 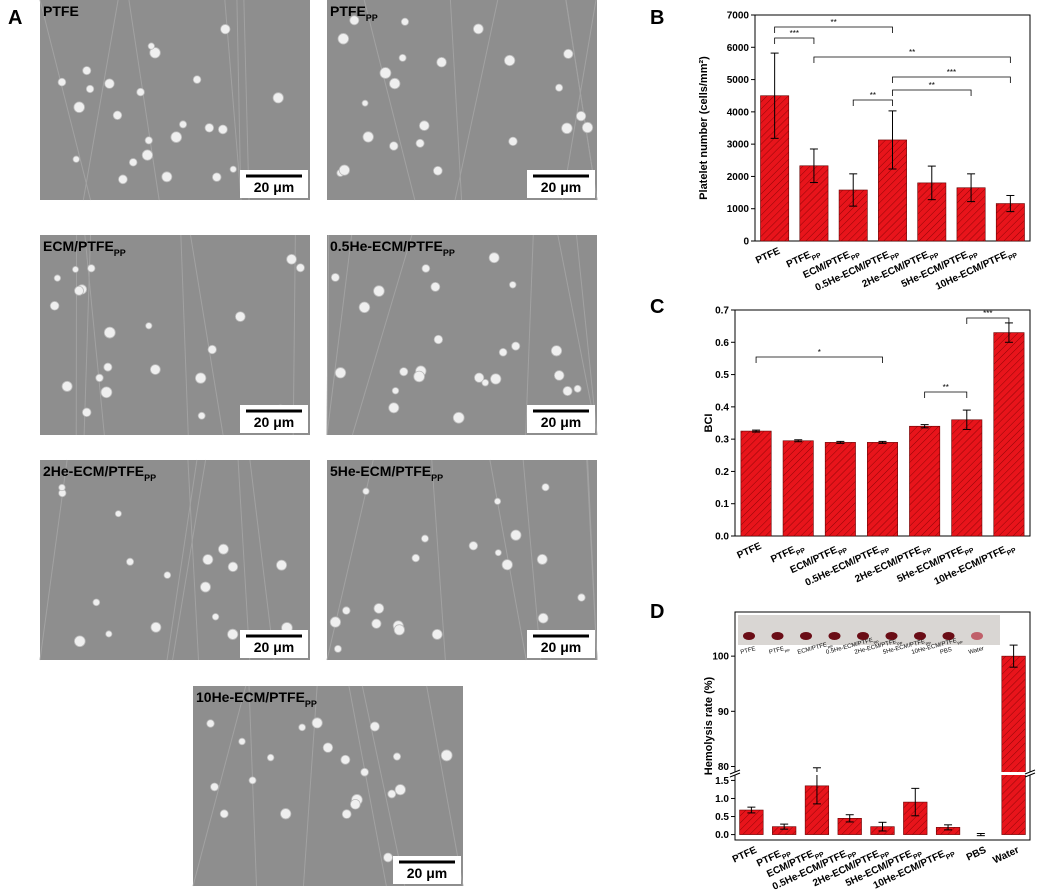 What do you see at coordinates (722, 375) in the screenshot?
I see `y-tick-label: 0.5` at bounding box center [722, 375].